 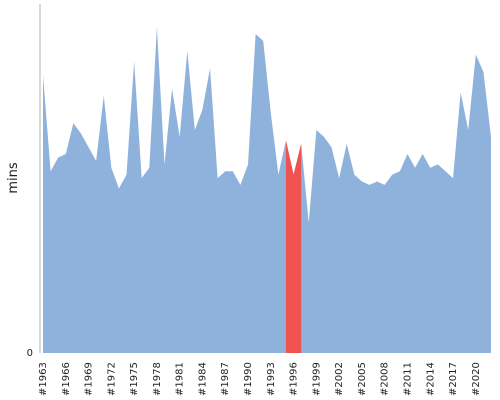 What do you see at coordinates (271, 379) in the screenshot?
I see `x-tick-label: #1993` at bounding box center [271, 379].